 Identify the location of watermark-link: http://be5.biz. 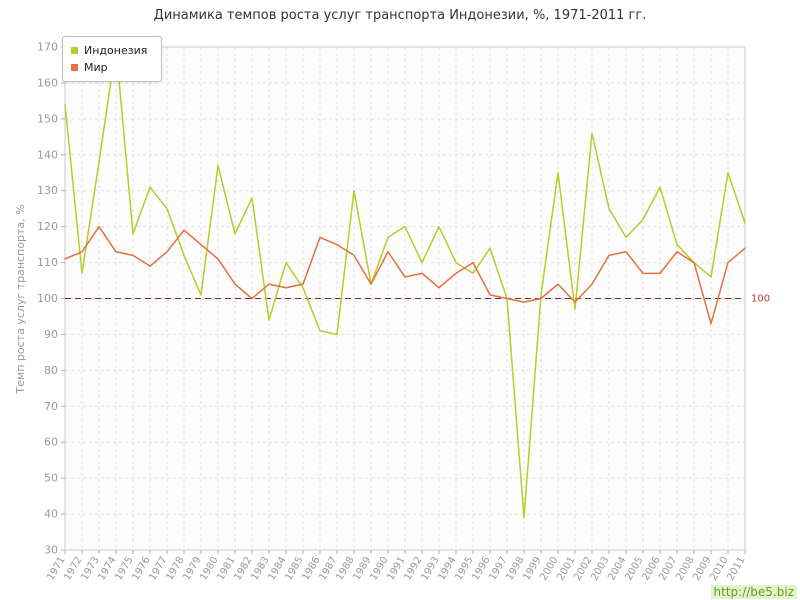
(753, 592).